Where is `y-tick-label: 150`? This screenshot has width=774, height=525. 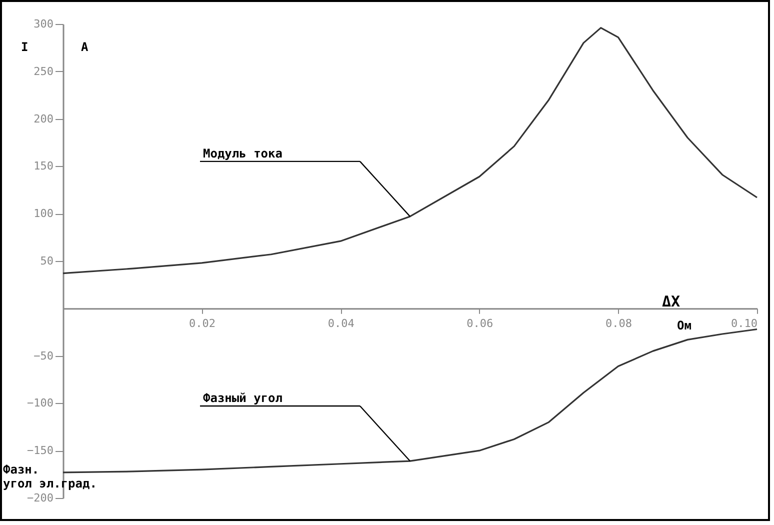 y-tick-label: 150 is located at coordinates (44, 166).